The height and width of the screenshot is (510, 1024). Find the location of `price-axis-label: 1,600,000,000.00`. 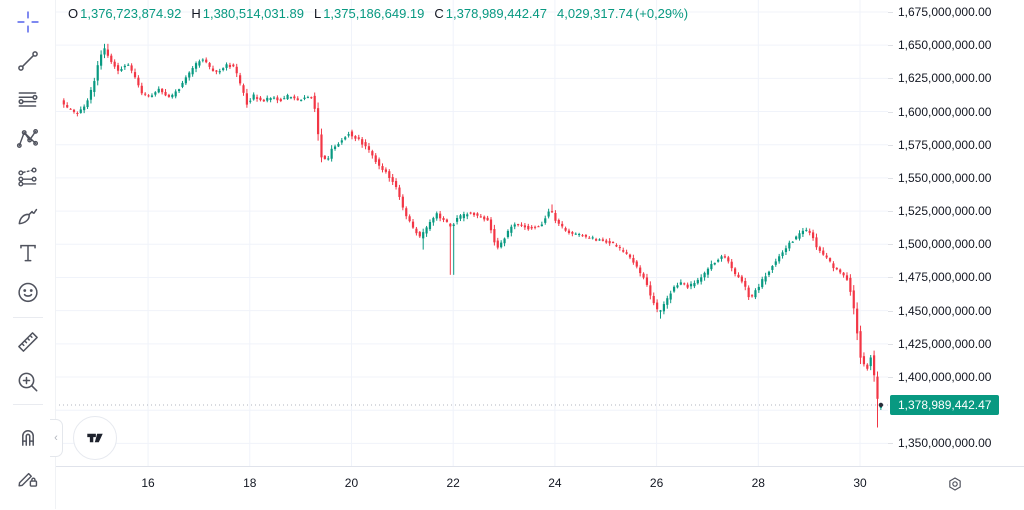

price-axis-label: 1,600,000,000.00 is located at coordinates (945, 111).